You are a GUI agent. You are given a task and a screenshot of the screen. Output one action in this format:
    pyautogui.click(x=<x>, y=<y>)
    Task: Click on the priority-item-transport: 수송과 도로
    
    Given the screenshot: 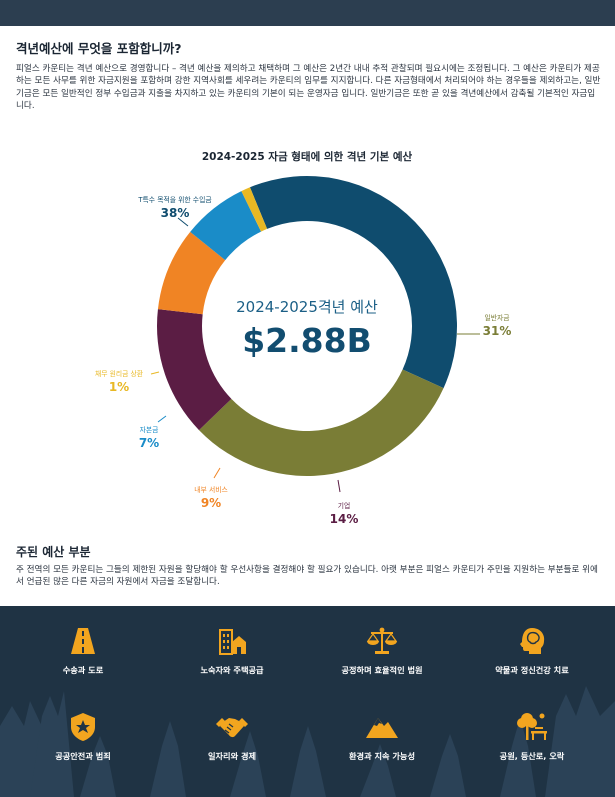 What is the action you would take?
    pyautogui.click(x=83, y=651)
    